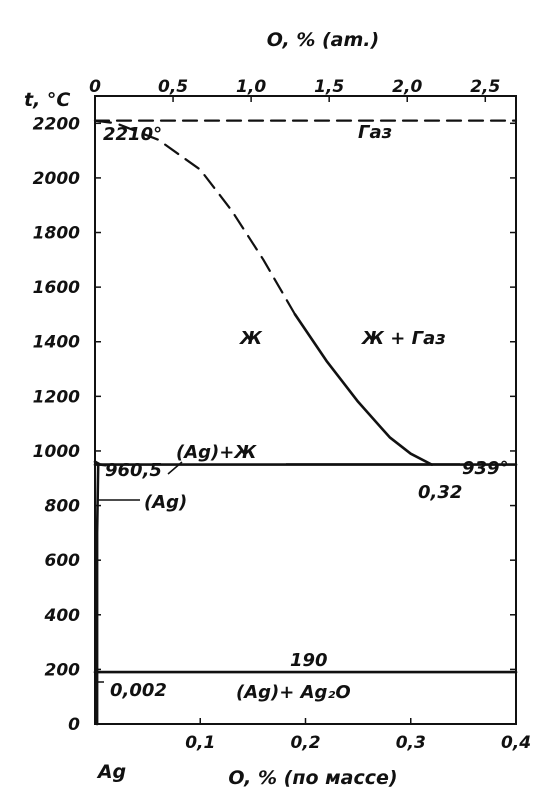 The image size is (557, 800). I want to click on bottom-tick-label: 0,1, so click(200, 743).